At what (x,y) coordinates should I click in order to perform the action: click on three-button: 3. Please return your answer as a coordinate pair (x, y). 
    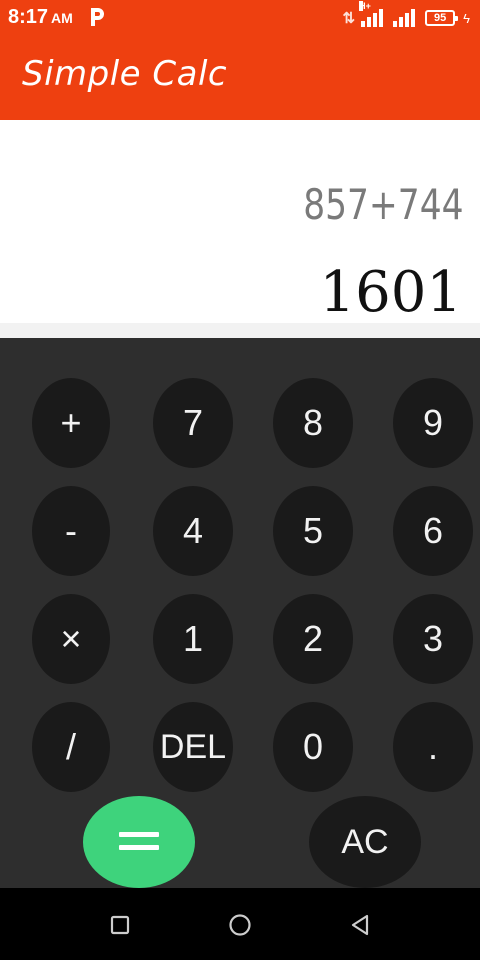
    Looking at the image, I should click on (433, 639).